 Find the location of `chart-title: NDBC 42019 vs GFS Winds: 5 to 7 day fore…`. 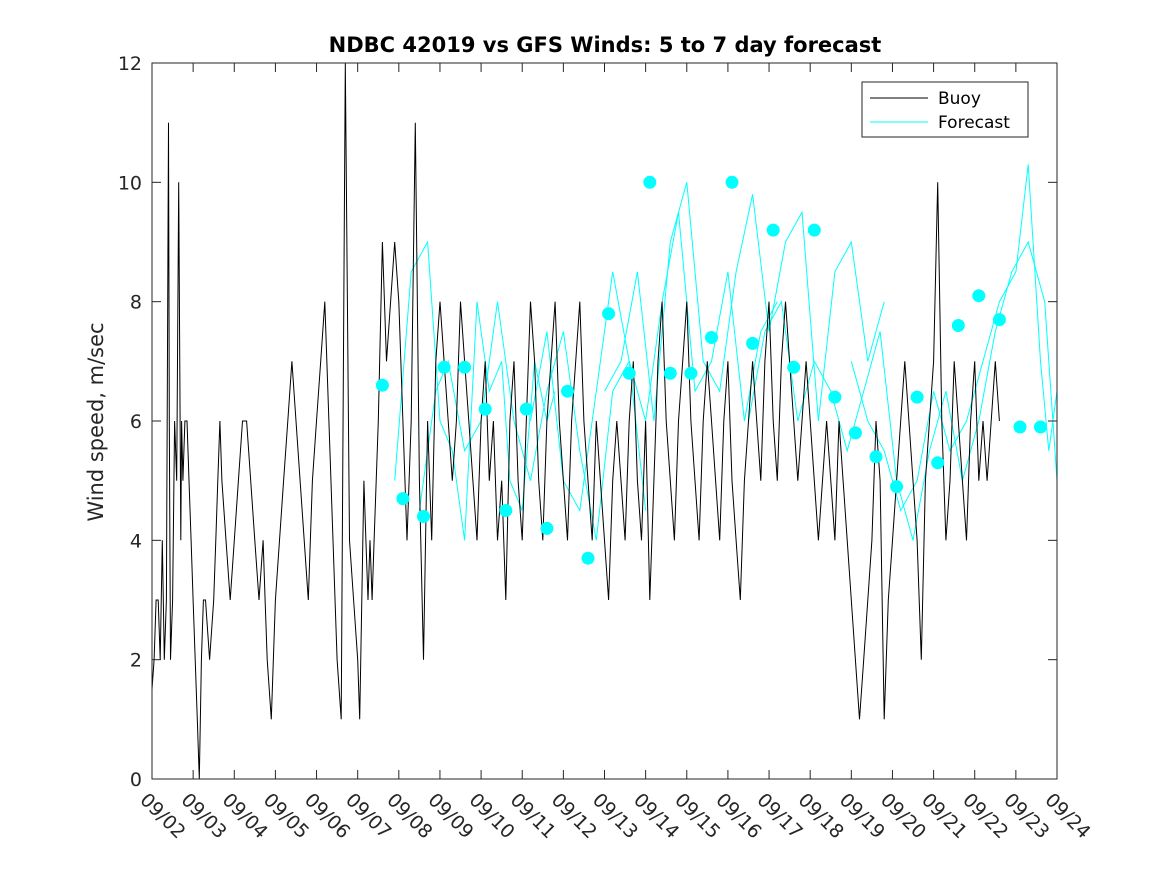

chart-title: NDBC 42019 vs GFS Winds: 5 to 7 day fore… is located at coordinates (605, 45).